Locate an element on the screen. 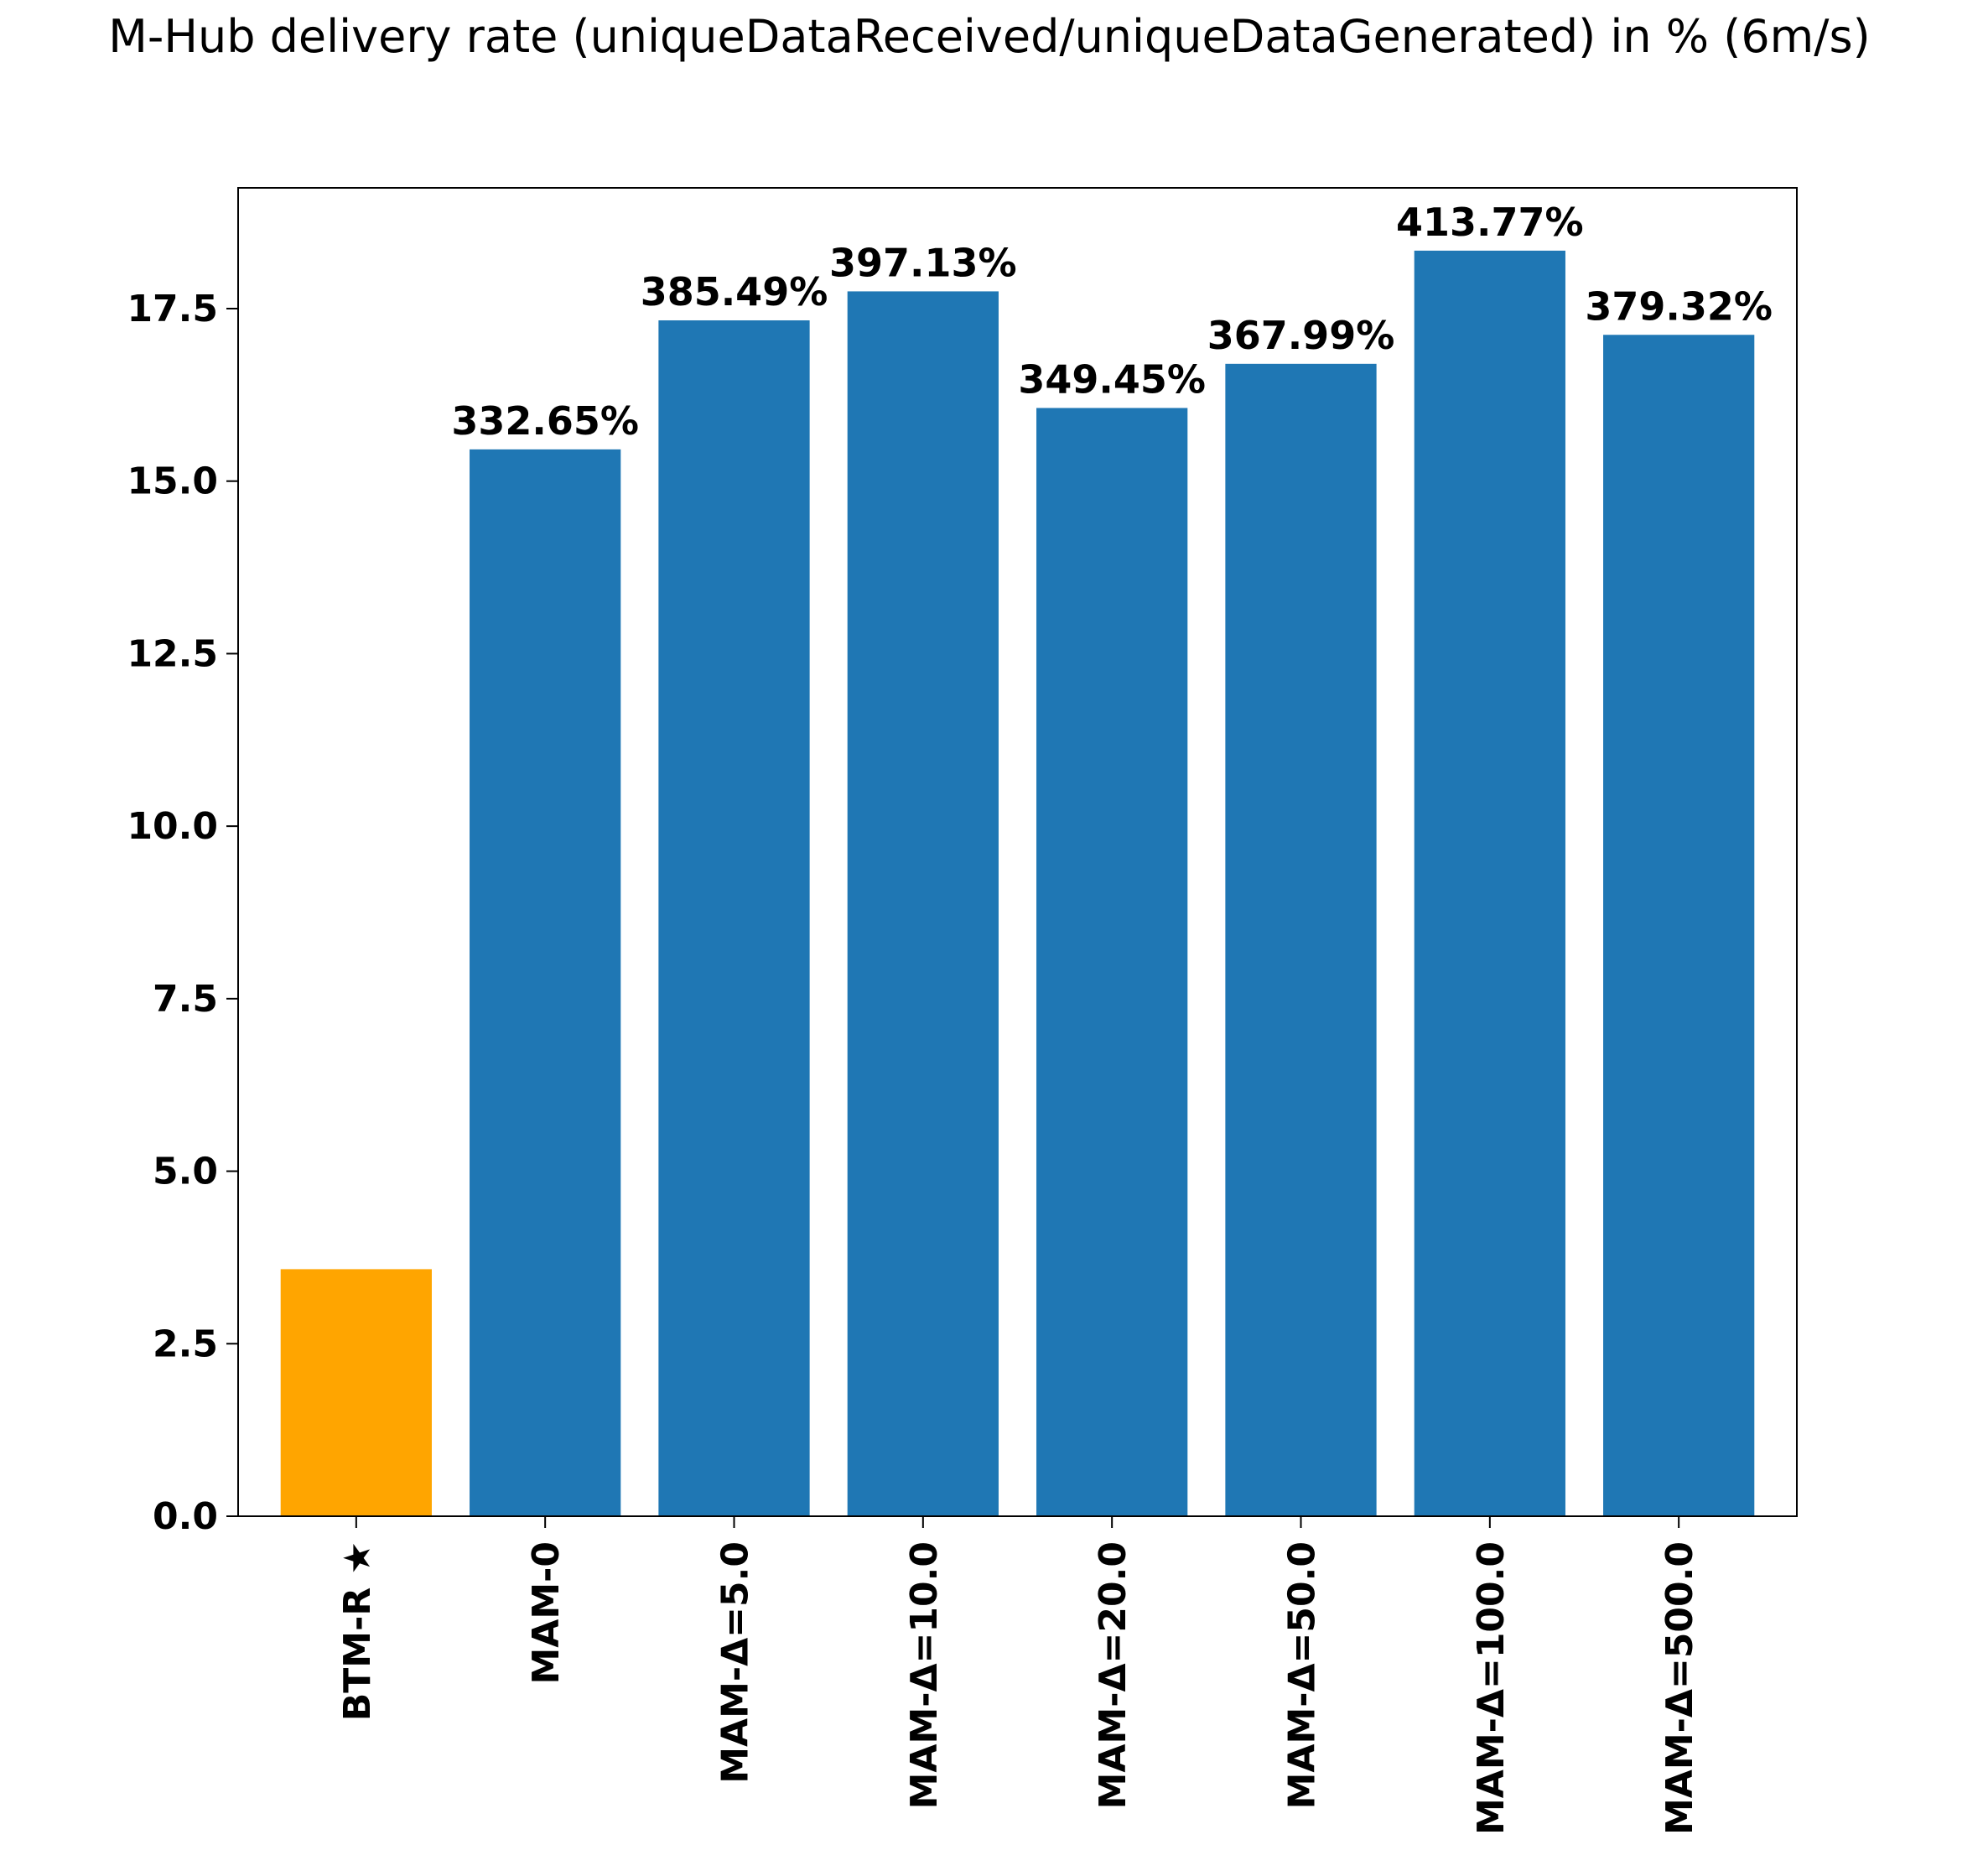 The image size is (1983, 1876). bar-value-label: 379.32% is located at coordinates (1679, 306).